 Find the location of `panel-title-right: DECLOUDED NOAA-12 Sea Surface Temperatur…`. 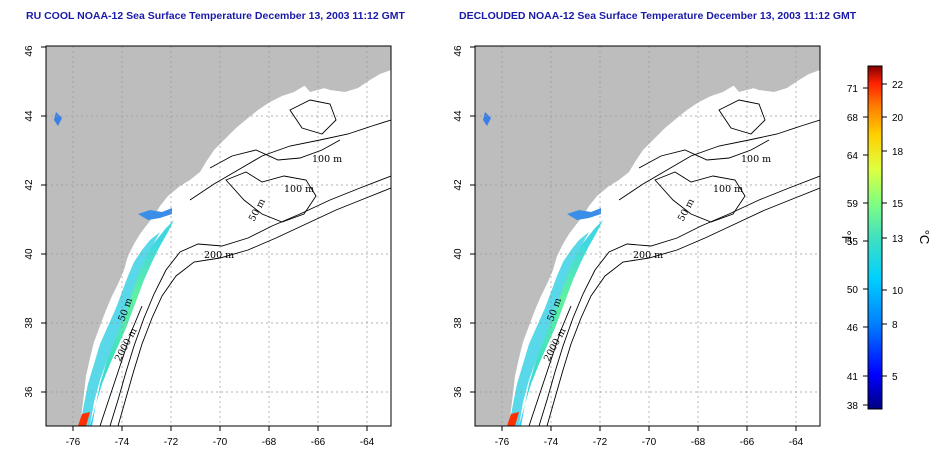

panel-title-right: DECLOUDED NOAA-12 Sea Surface Temperatur… is located at coordinates (658, 16).